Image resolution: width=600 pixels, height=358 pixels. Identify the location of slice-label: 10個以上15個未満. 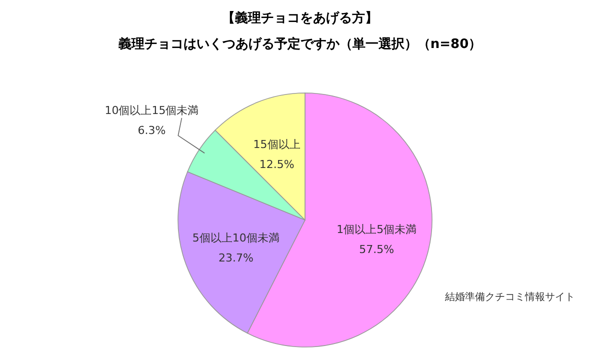
(151, 110).